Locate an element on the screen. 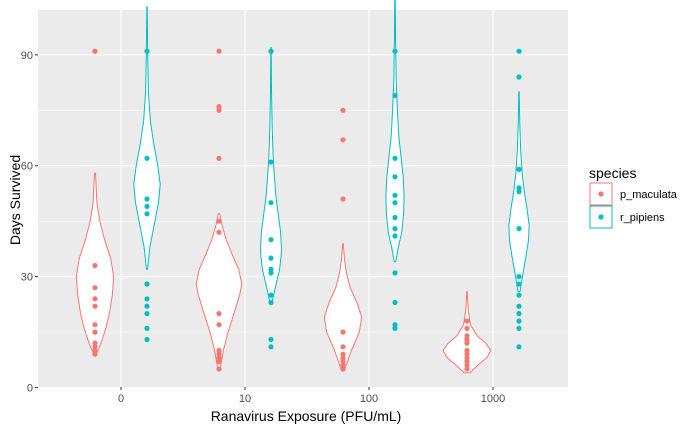  x-tick-label: 10 is located at coordinates (245, 399).